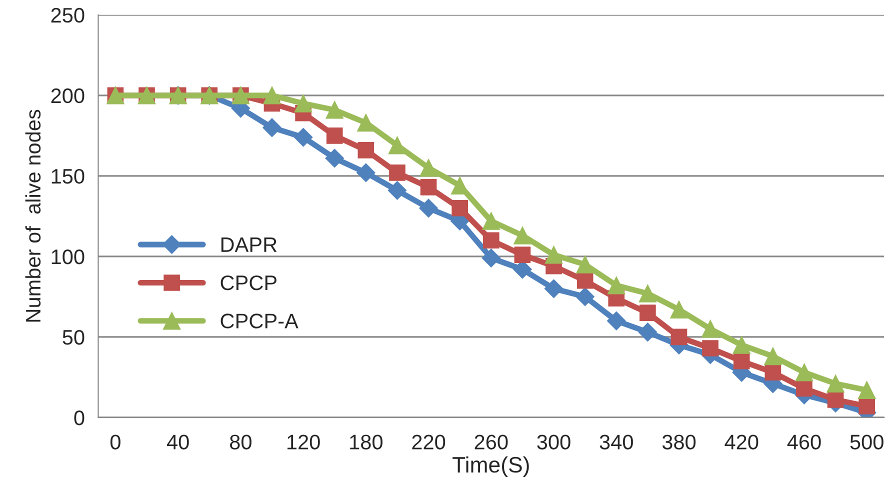 This screenshot has height=497, width=893. Describe the element at coordinates (177, 442) in the screenshot. I see `x-tick-label: 40` at that location.